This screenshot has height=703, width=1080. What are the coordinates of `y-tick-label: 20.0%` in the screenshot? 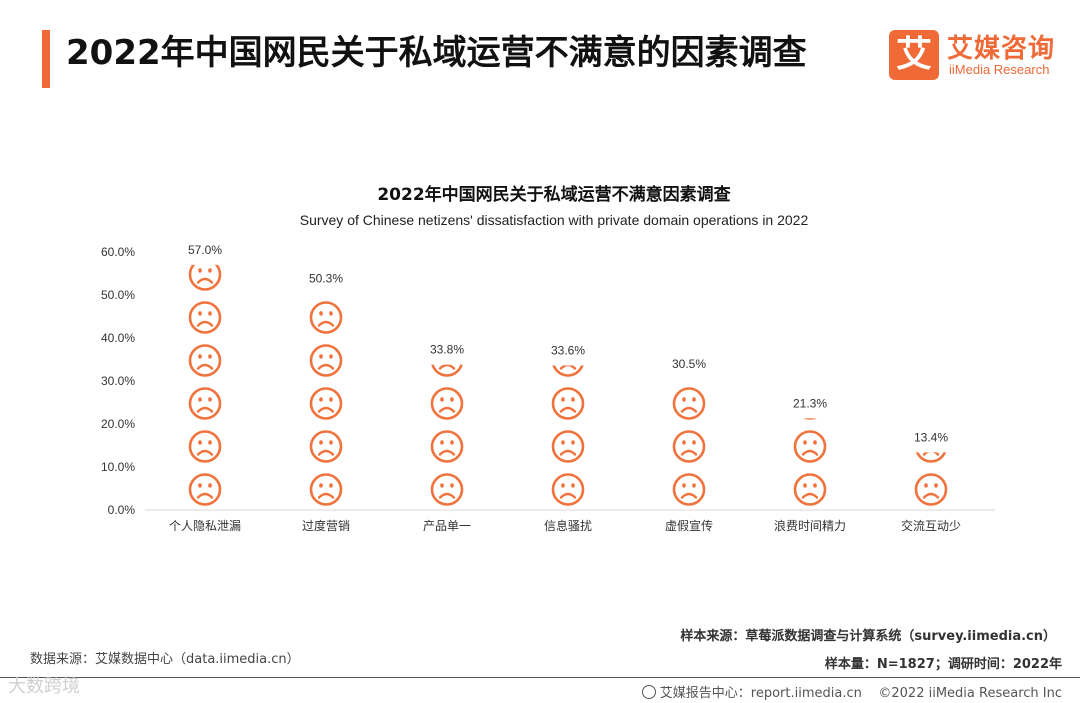 It's located at (118, 424).